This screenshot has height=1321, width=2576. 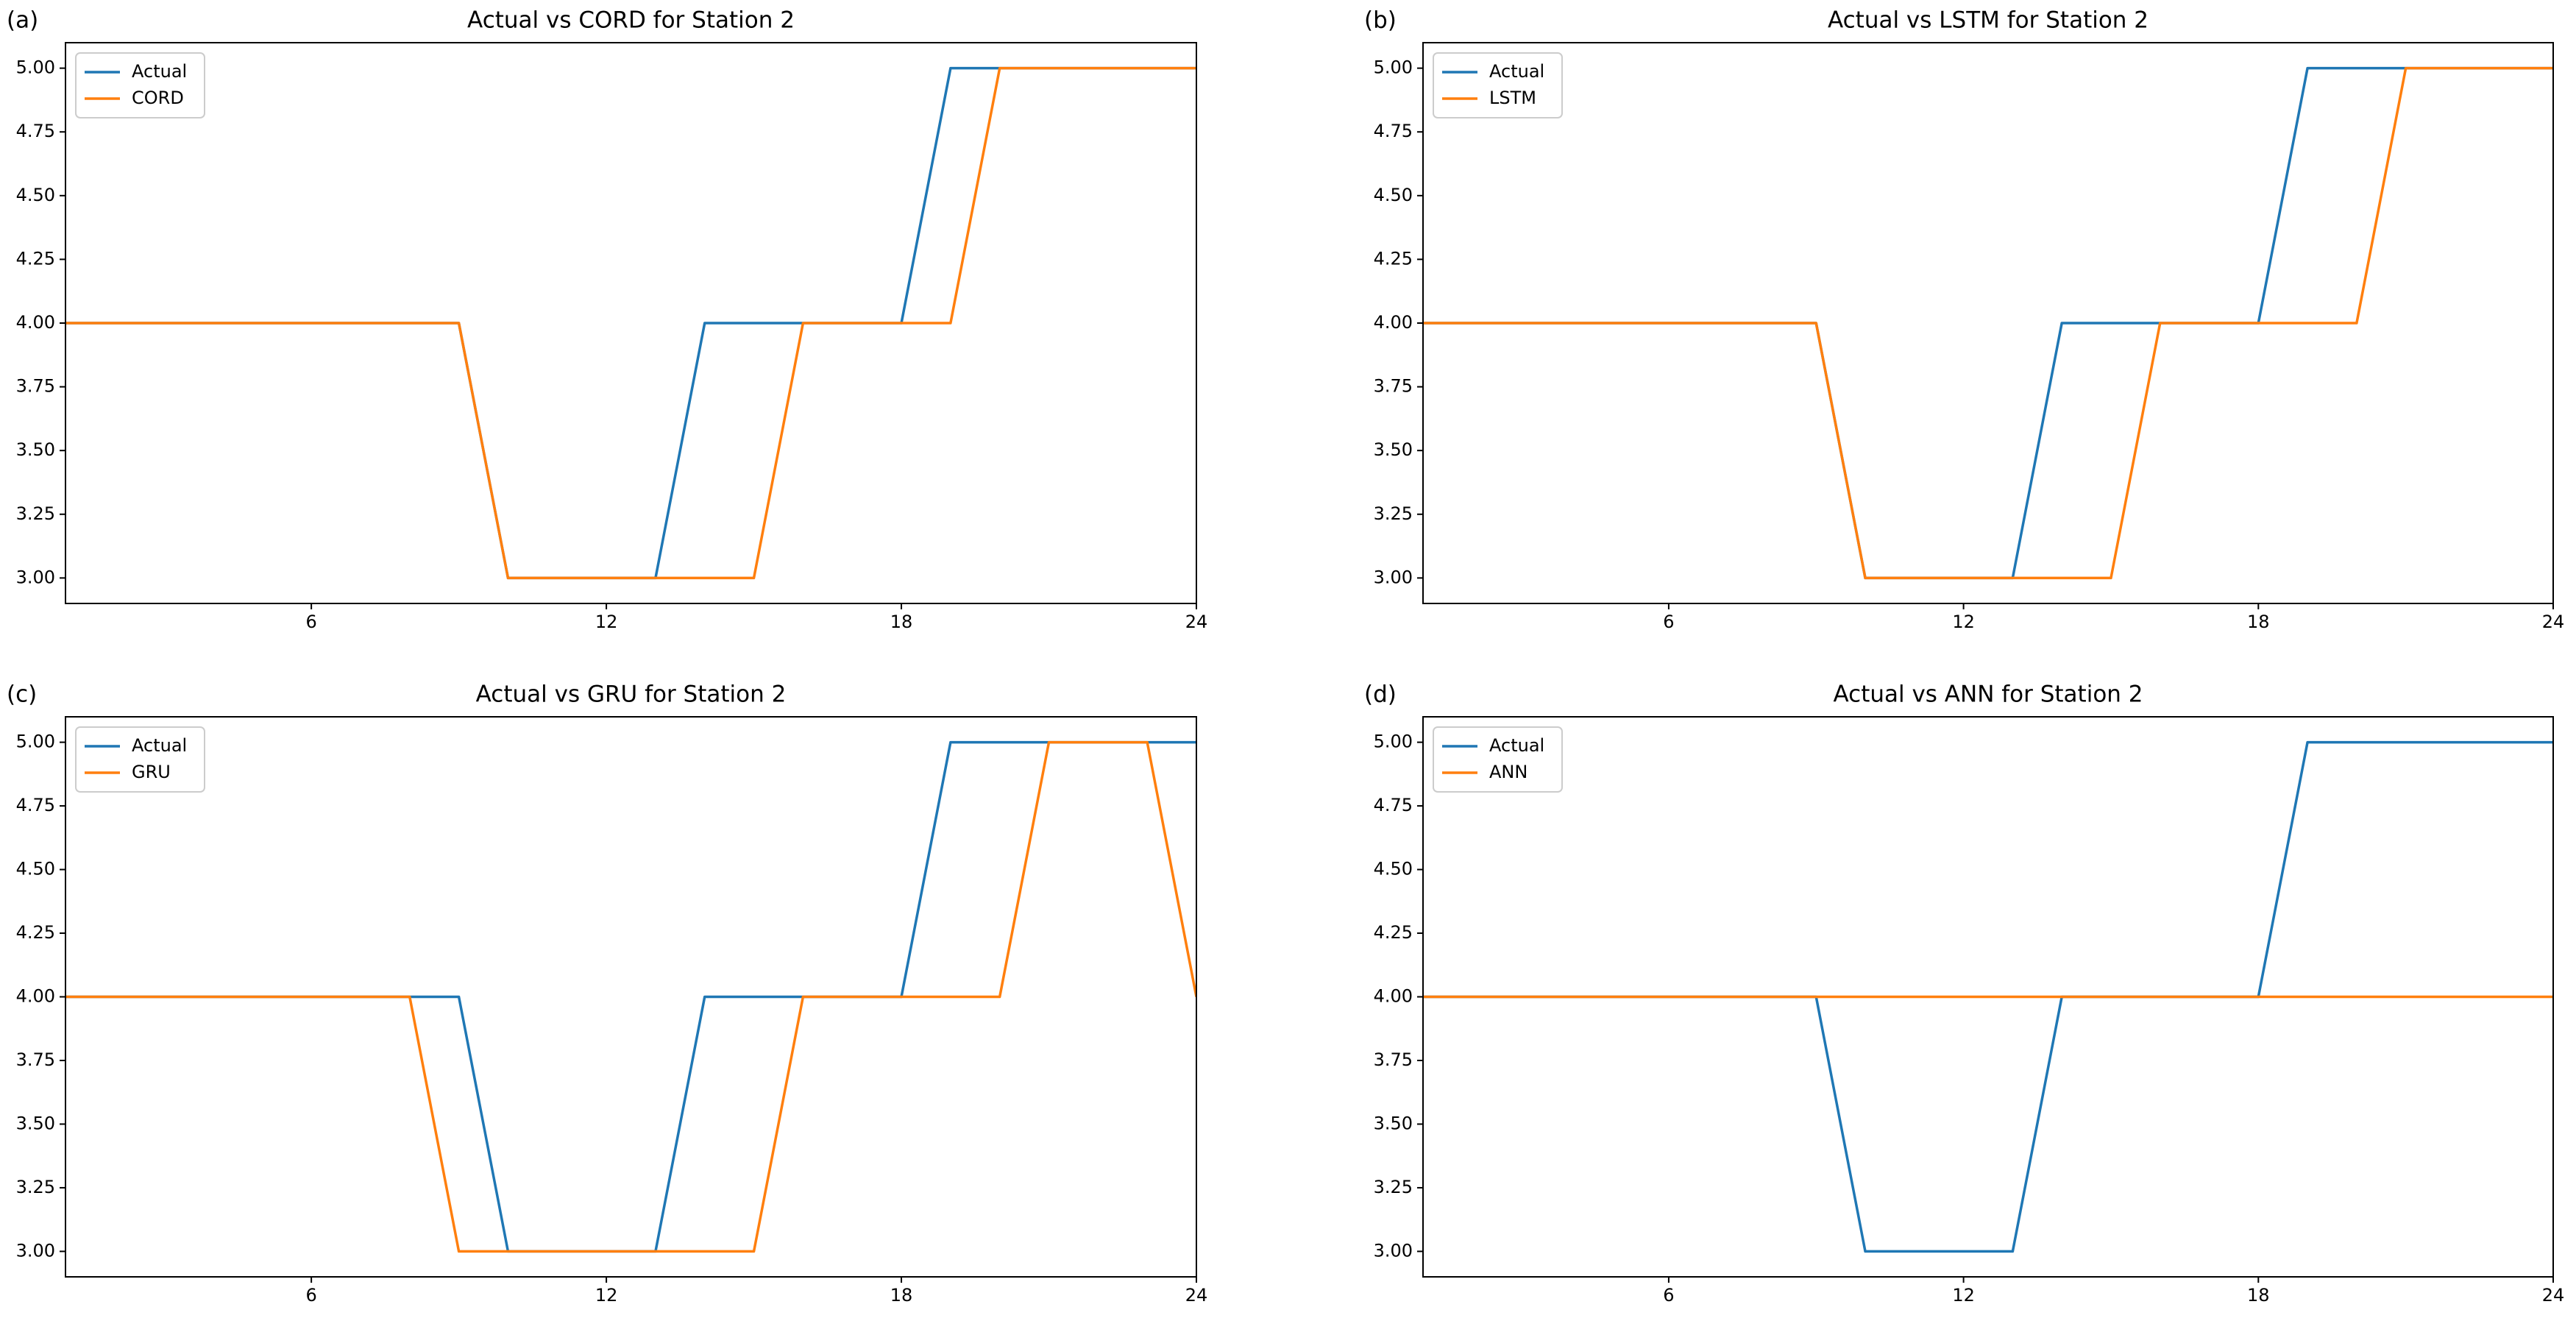 What do you see at coordinates (1512, 98) in the screenshot?
I see `legend-label: LSTM` at bounding box center [1512, 98].